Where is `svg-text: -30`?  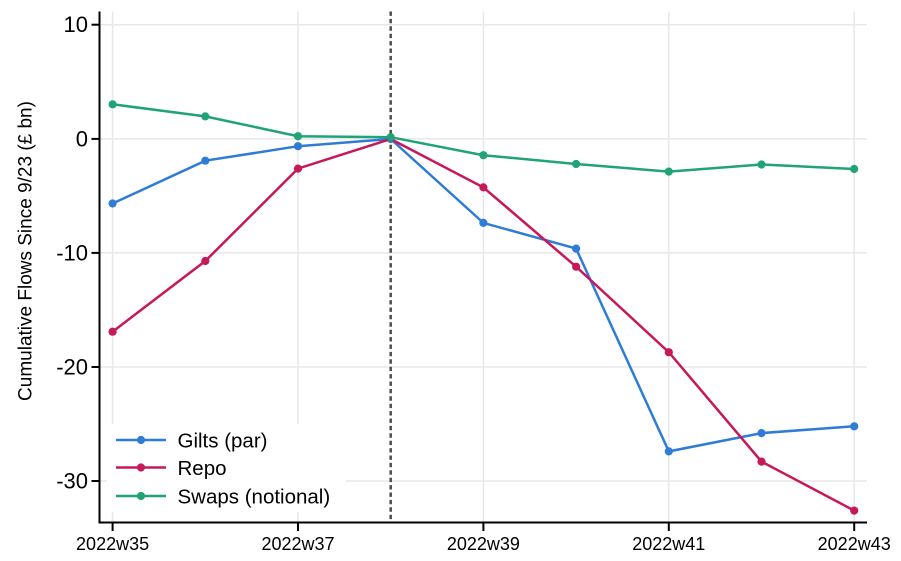
svg-text: -30 is located at coordinates (72, 481).